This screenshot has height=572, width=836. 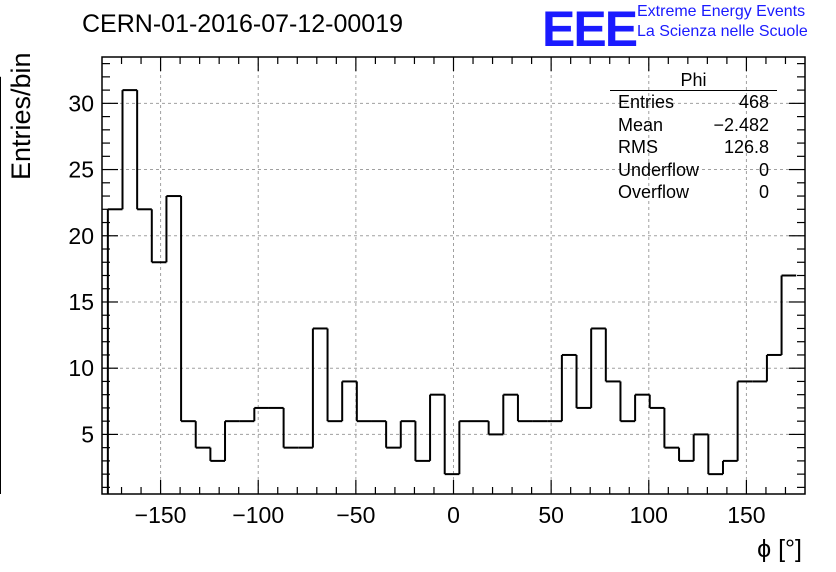 What do you see at coordinates (746, 515) in the screenshot?
I see `x-tick-label: 150` at bounding box center [746, 515].